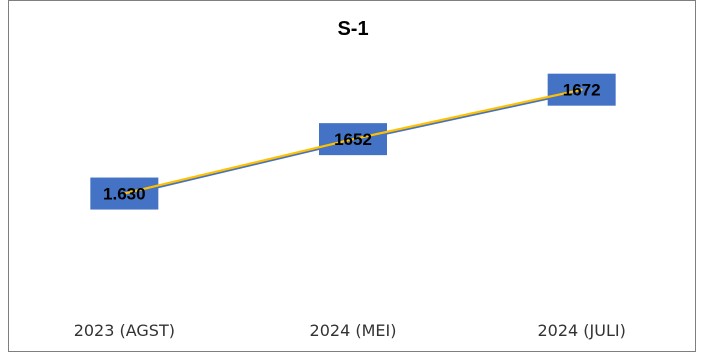  Describe the element at coordinates (582, 90) in the screenshot. I see `data-label: 1672` at that location.